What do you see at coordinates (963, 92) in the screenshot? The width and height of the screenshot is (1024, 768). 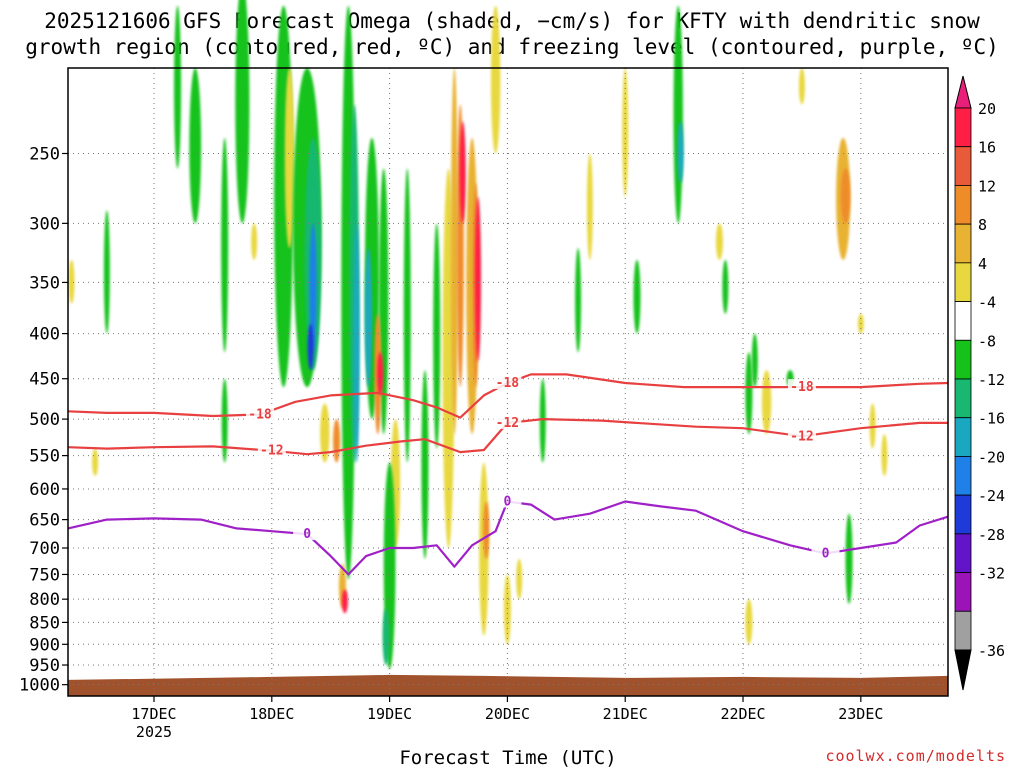 I see `colorbar-top-arrow` at bounding box center [963, 92].